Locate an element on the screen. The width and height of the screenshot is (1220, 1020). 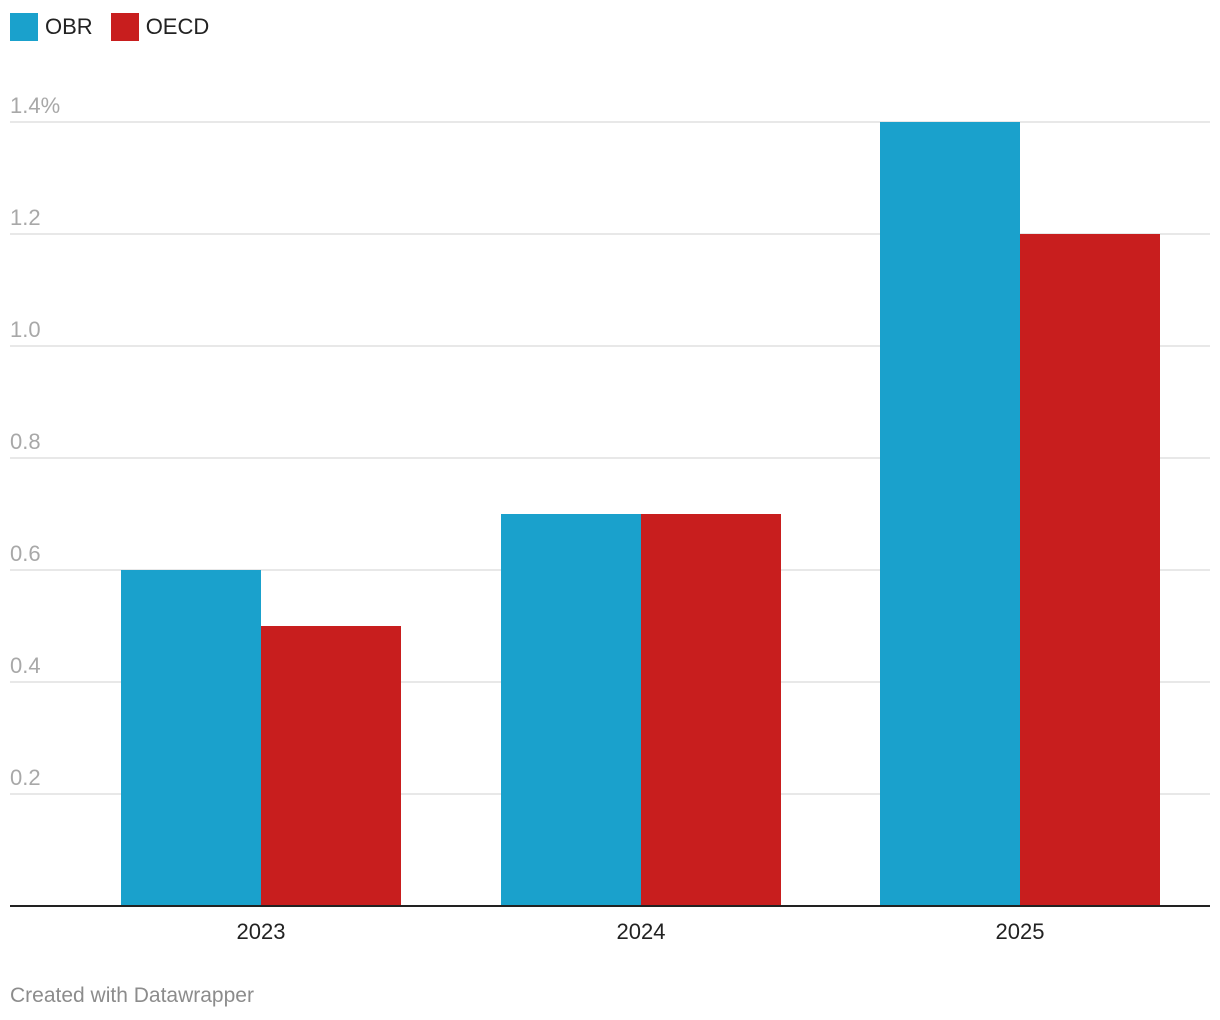
bar-obr-2025 is located at coordinates (950, 514).